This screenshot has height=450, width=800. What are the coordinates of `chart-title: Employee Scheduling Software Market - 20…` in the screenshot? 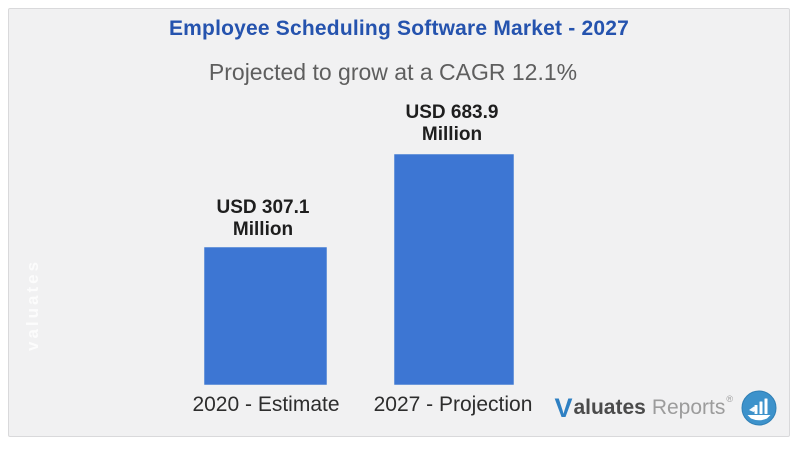 It's located at (399, 28).